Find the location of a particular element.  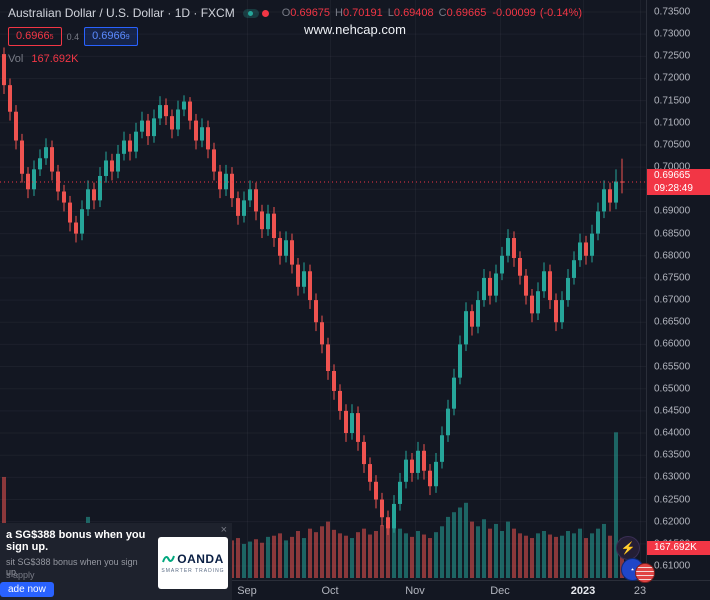

price-tick: 0.71500 is located at coordinates (672, 101).